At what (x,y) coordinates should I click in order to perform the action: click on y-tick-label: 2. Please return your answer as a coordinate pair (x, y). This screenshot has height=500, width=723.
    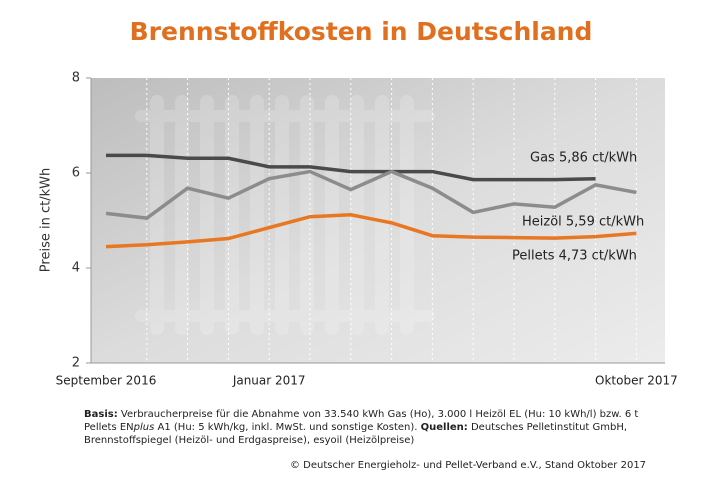
    Looking at the image, I should click on (76, 363).